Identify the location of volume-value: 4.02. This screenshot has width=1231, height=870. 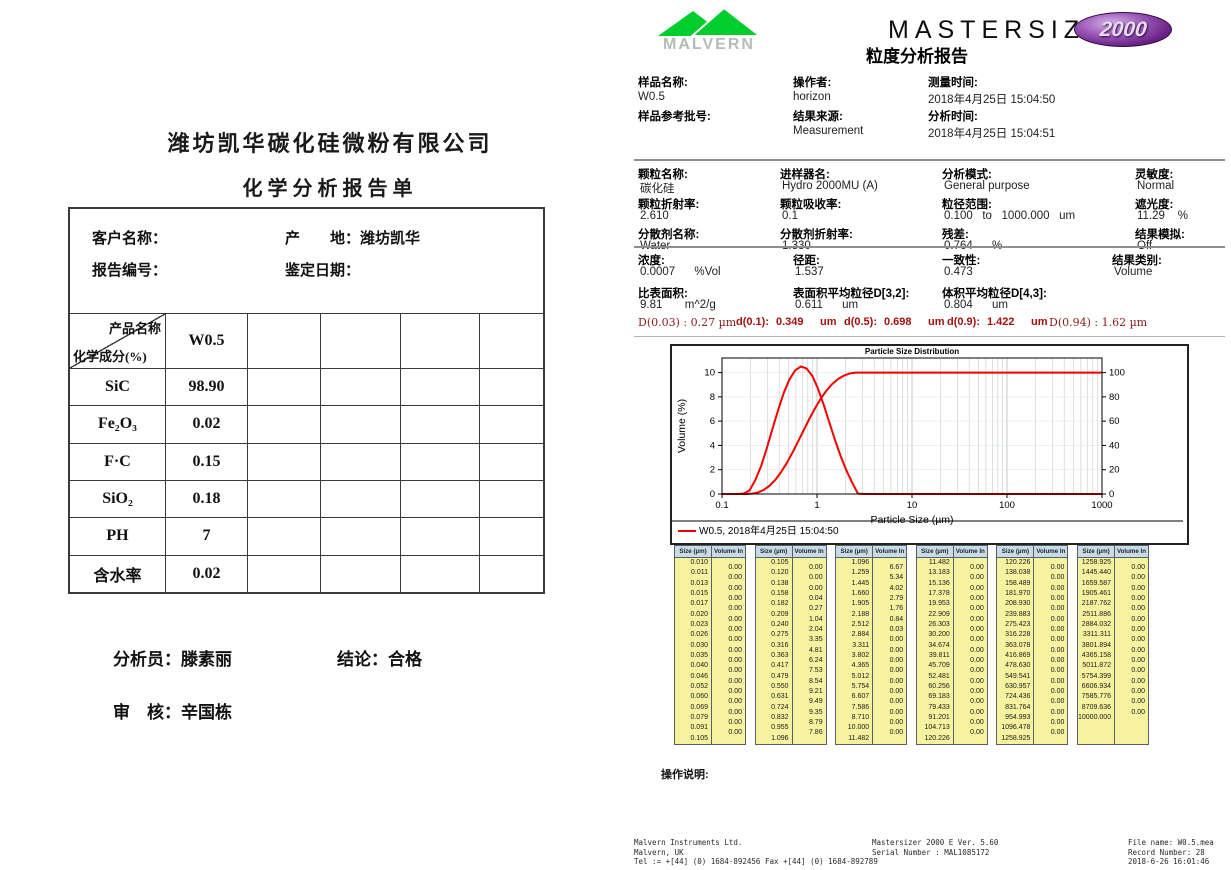
(896, 588).